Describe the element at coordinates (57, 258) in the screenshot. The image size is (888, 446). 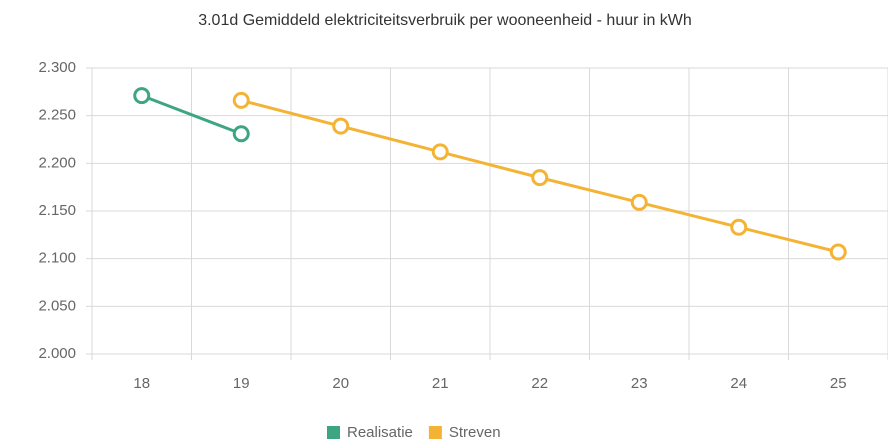
I see `y-tick-label: 2.100` at that location.